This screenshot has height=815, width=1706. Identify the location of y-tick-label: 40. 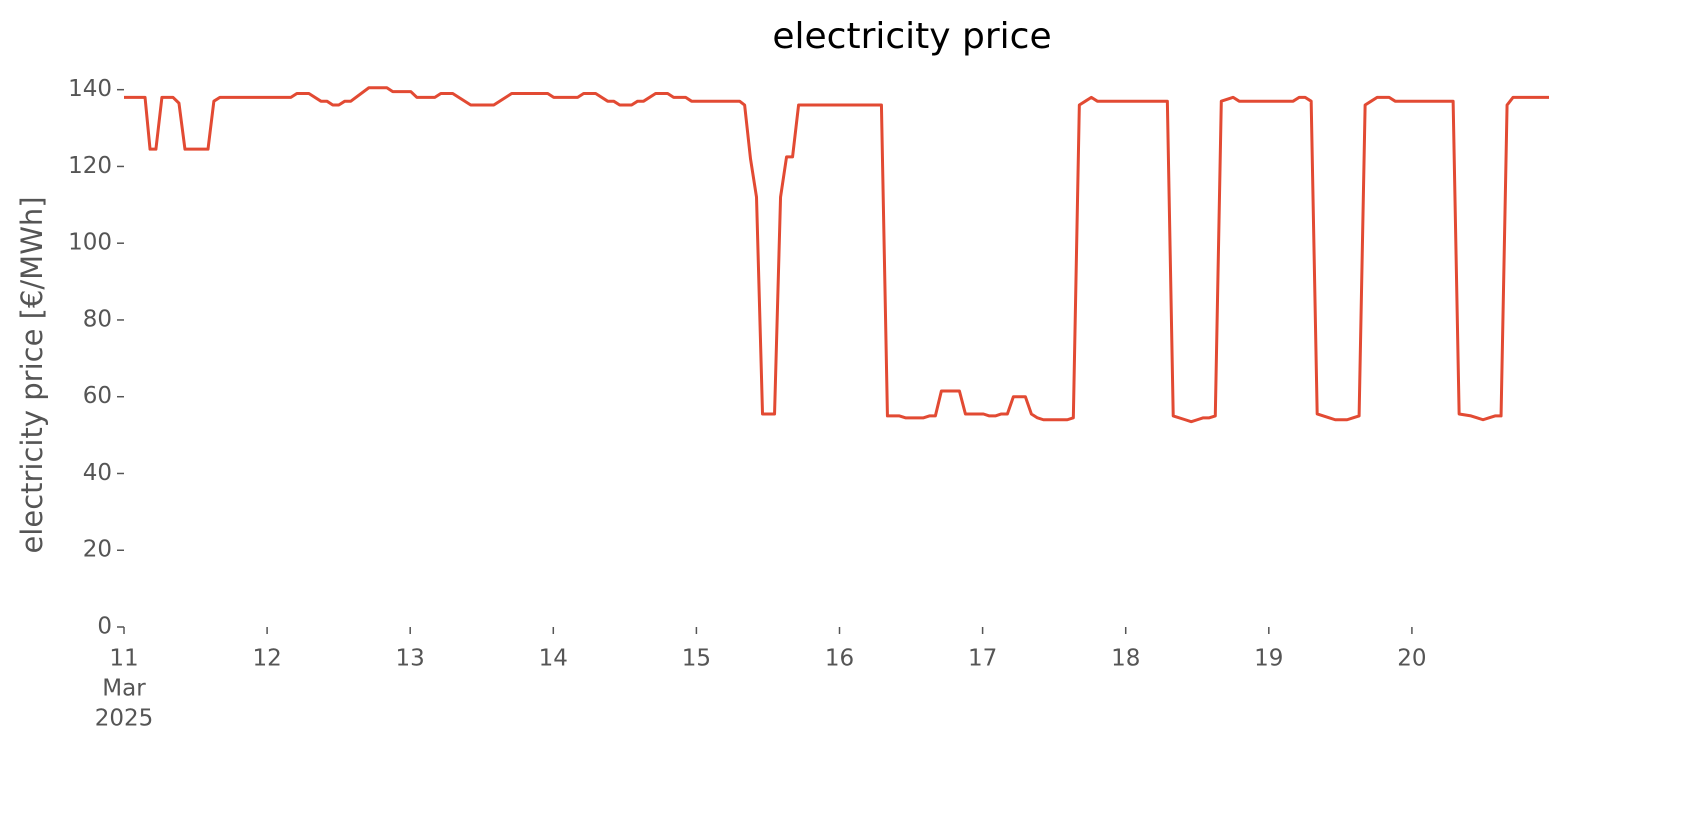
(97, 473).